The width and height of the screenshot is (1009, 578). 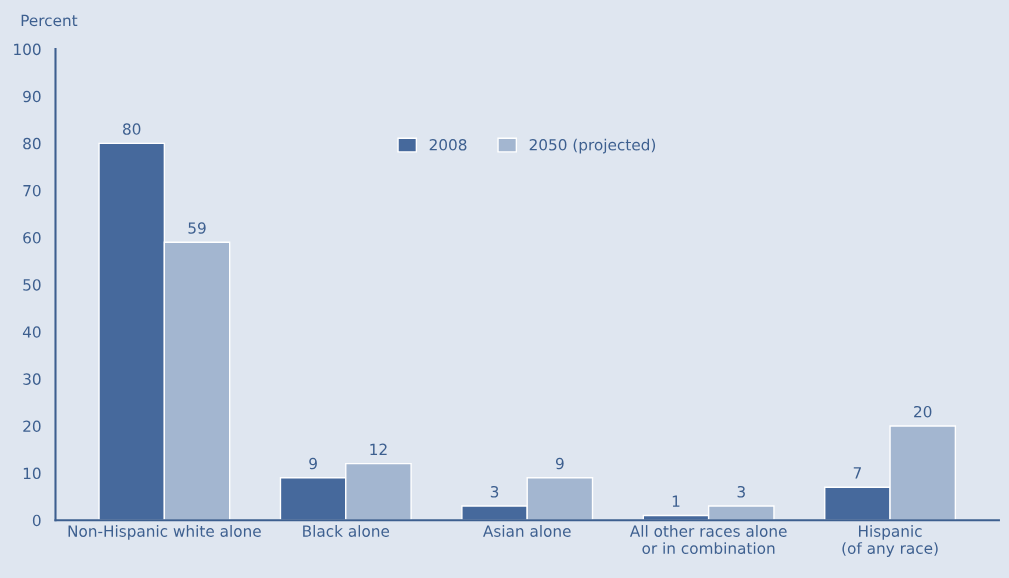 What do you see at coordinates (592, 146) in the screenshot?
I see `legend-label: 2050 (projected)` at bounding box center [592, 146].